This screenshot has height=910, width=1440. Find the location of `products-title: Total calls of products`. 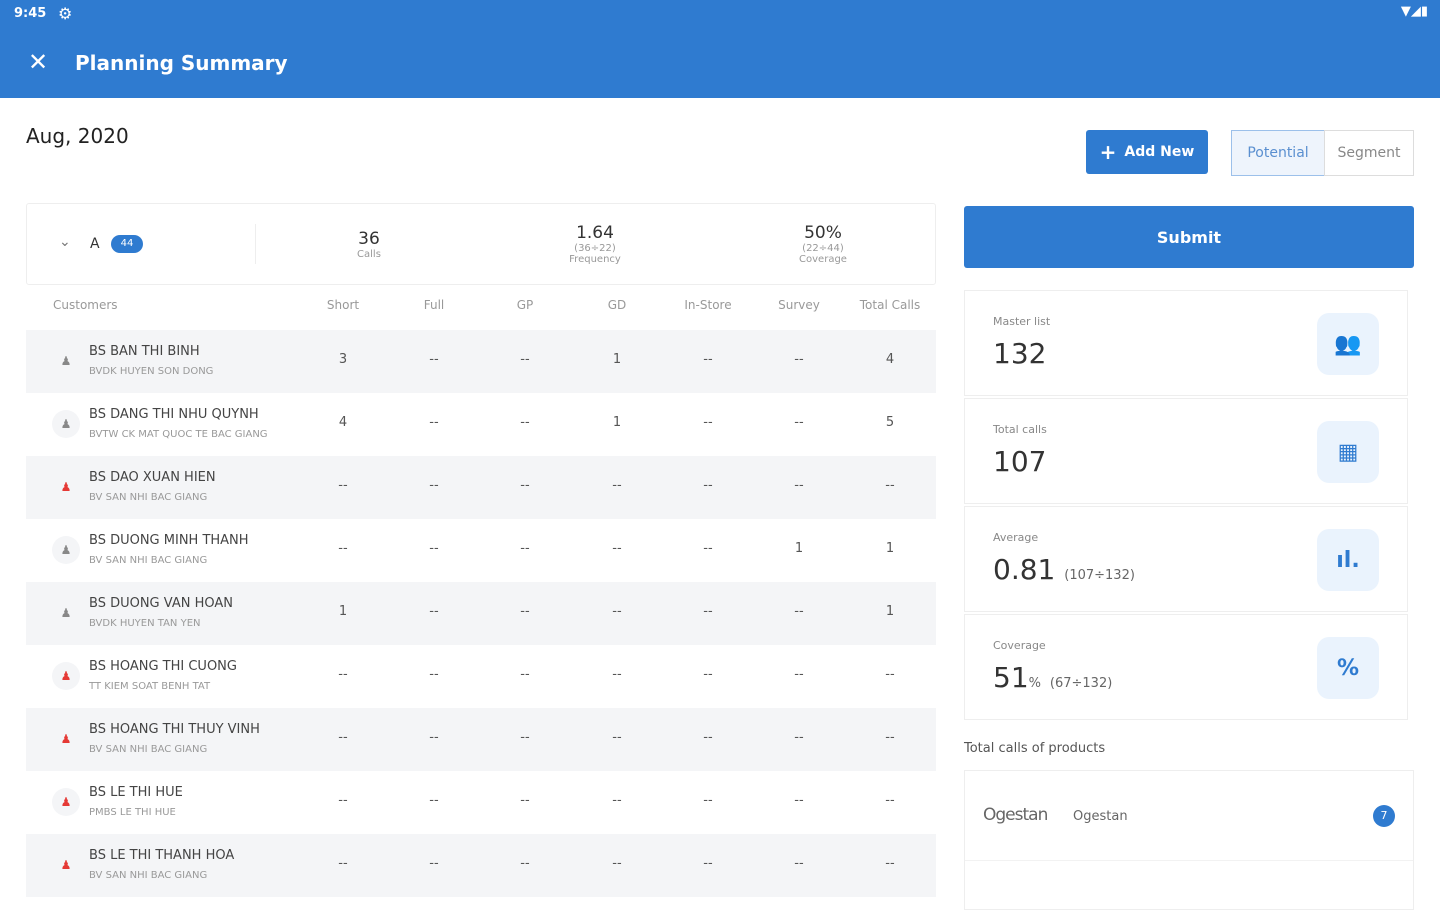

products-title: Total calls of products is located at coordinates (1035, 748).